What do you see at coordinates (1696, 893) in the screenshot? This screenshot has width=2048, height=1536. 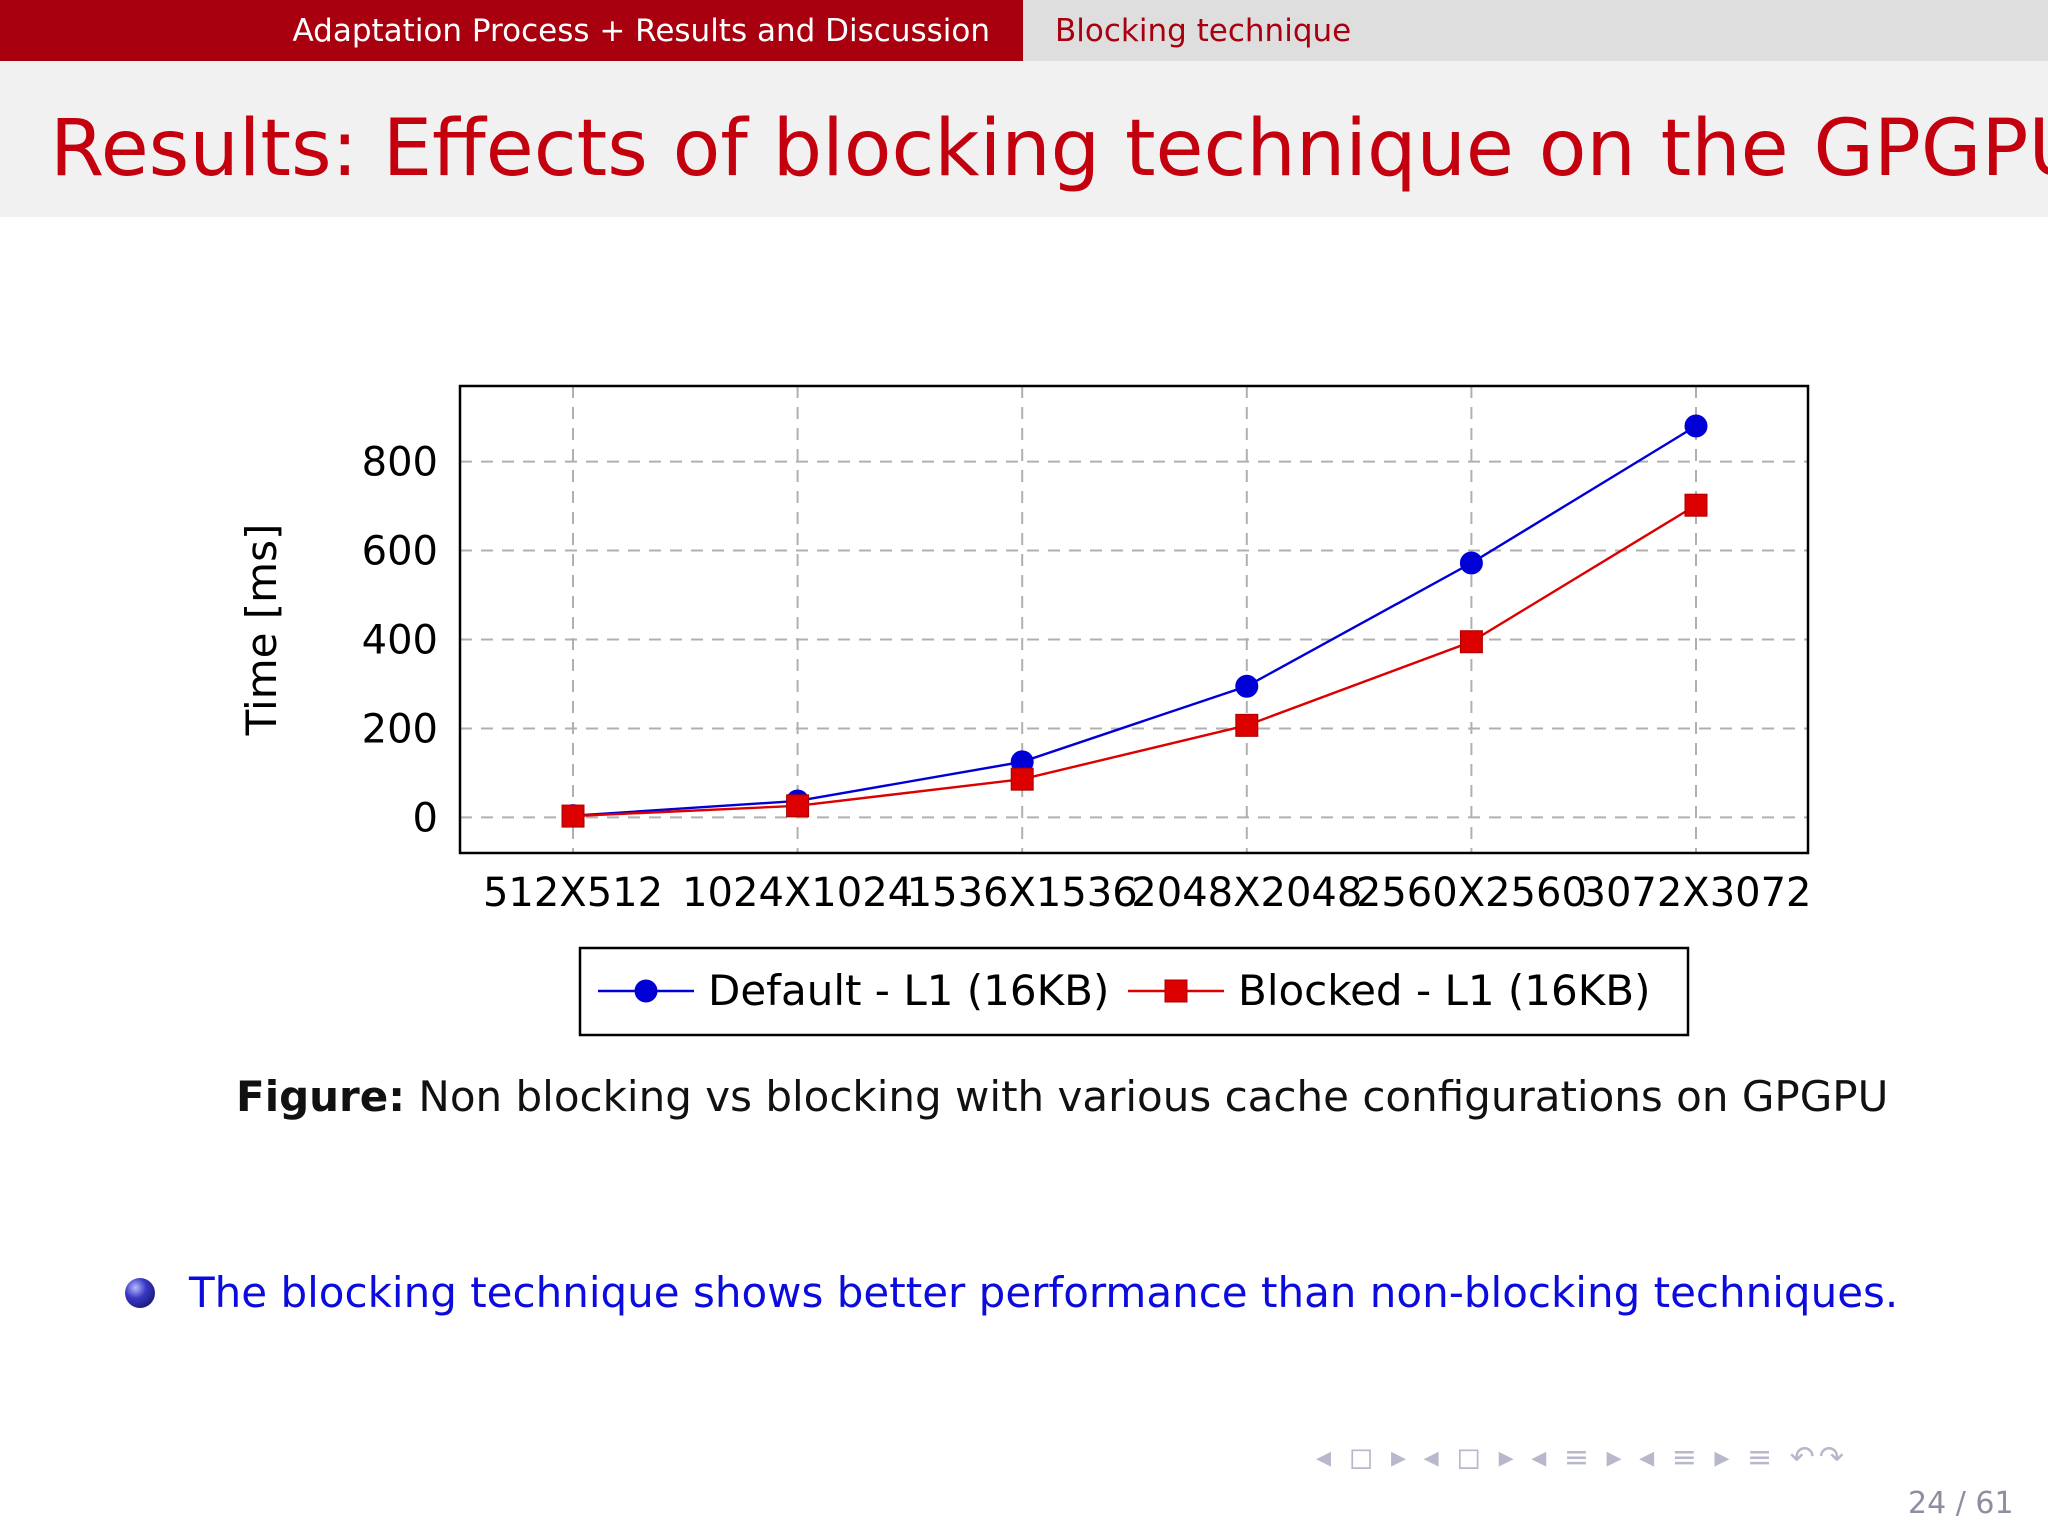 I see `x-tick-label-5: 3072X3072` at bounding box center [1696, 893].